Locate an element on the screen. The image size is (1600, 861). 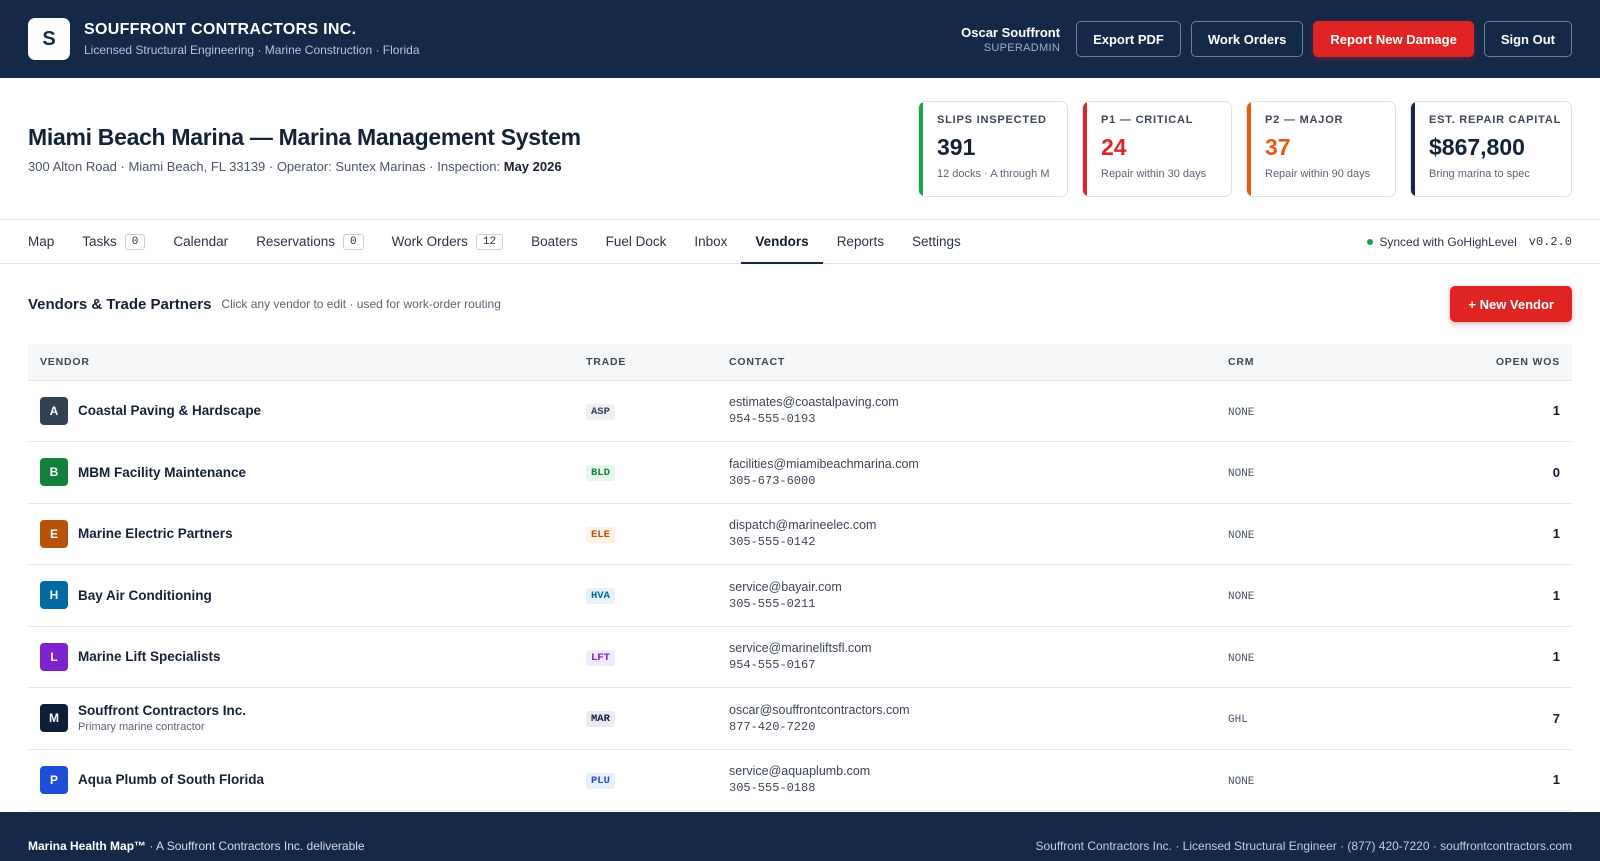
tab-label: Map is located at coordinates (41, 241).